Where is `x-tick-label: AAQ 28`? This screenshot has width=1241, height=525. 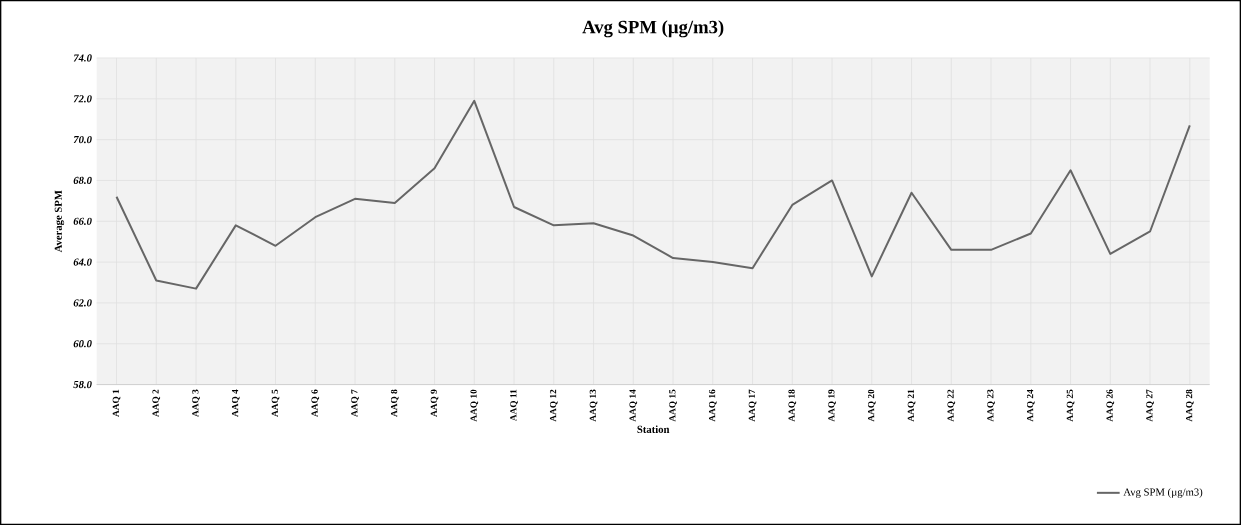
x-tick-label: AAQ 28 is located at coordinates (1189, 405).